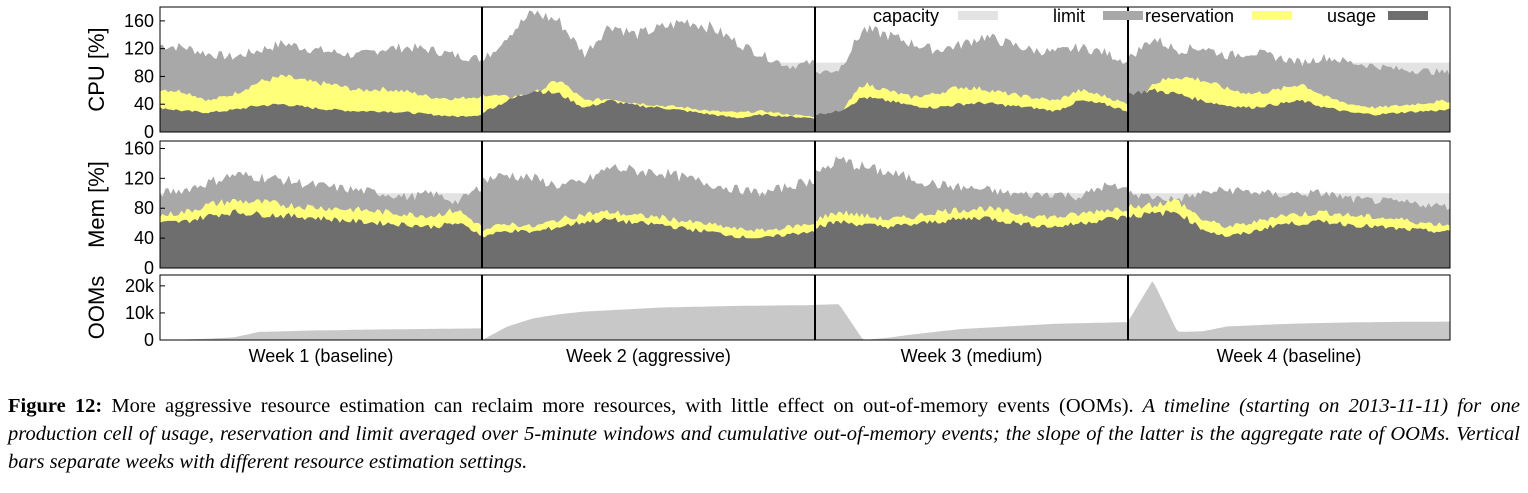 Image resolution: width=1528 pixels, height=493 pixels. I want to click on panel-3: 0 10k 20k OOMs, so click(767, 312).